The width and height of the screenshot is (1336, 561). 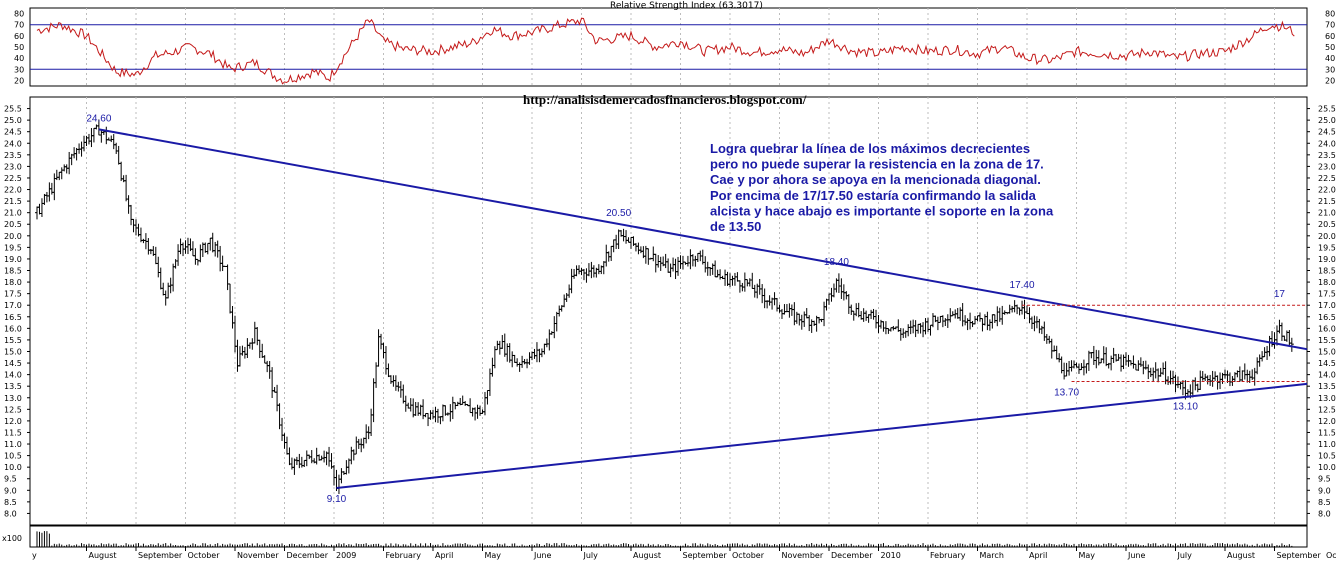 What do you see at coordinates (1330, 80) in the screenshot?
I see `rsi-tick-right: 20` at bounding box center [1330, 80].